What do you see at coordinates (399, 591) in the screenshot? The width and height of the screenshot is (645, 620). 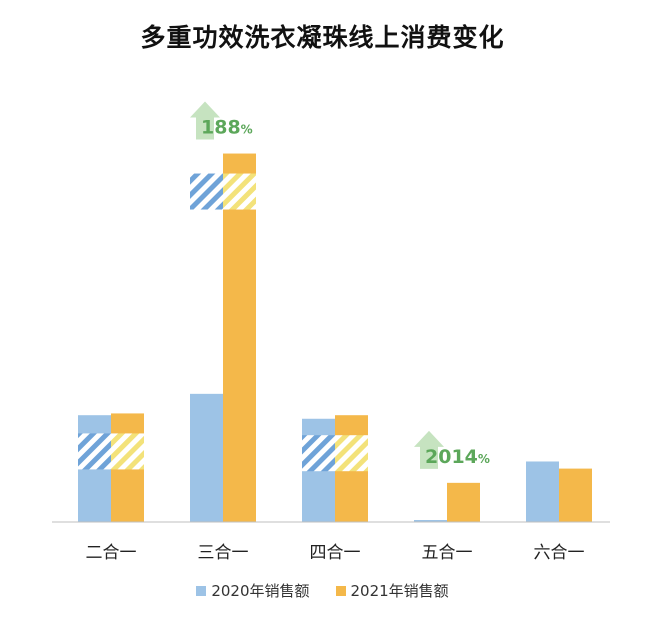 I see `legend-label-2021: 2021年销售额` at bounding box center [399, 591].